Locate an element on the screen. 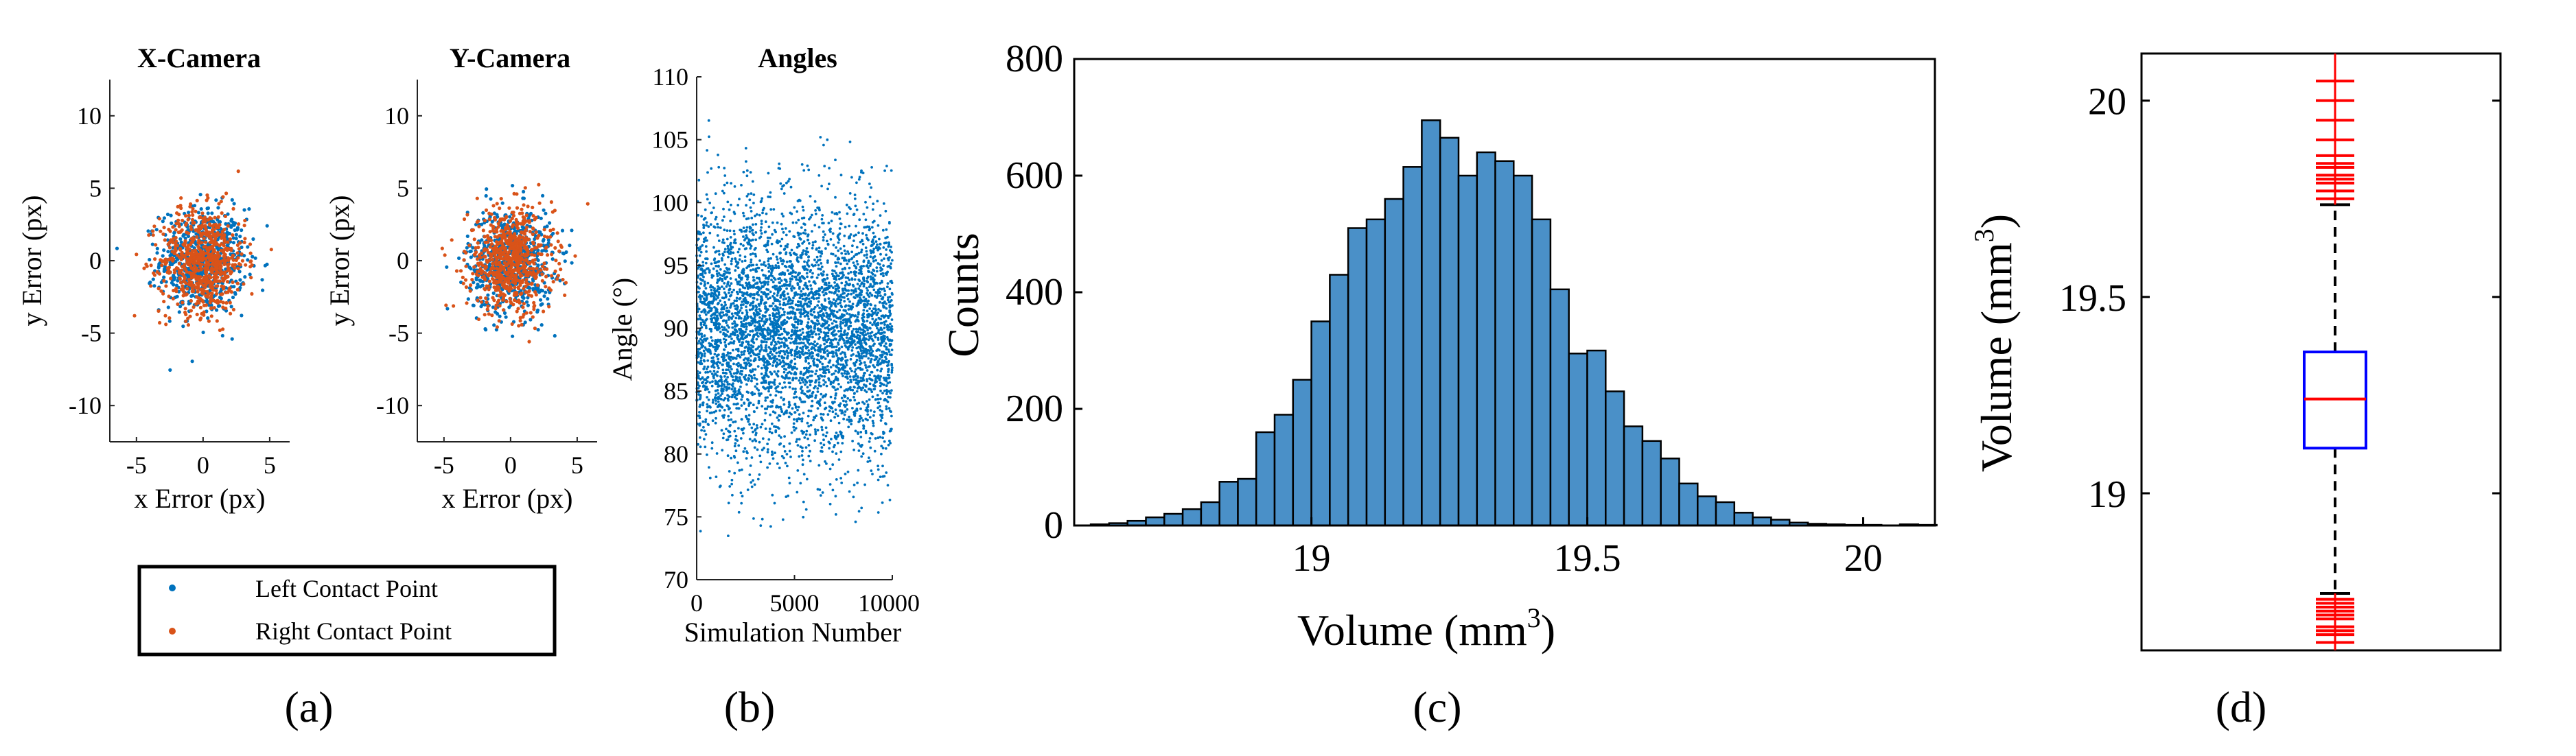 The width and height of the screenshot is (2576, 756). legend-left-marker is located at coordinates (172, 587).